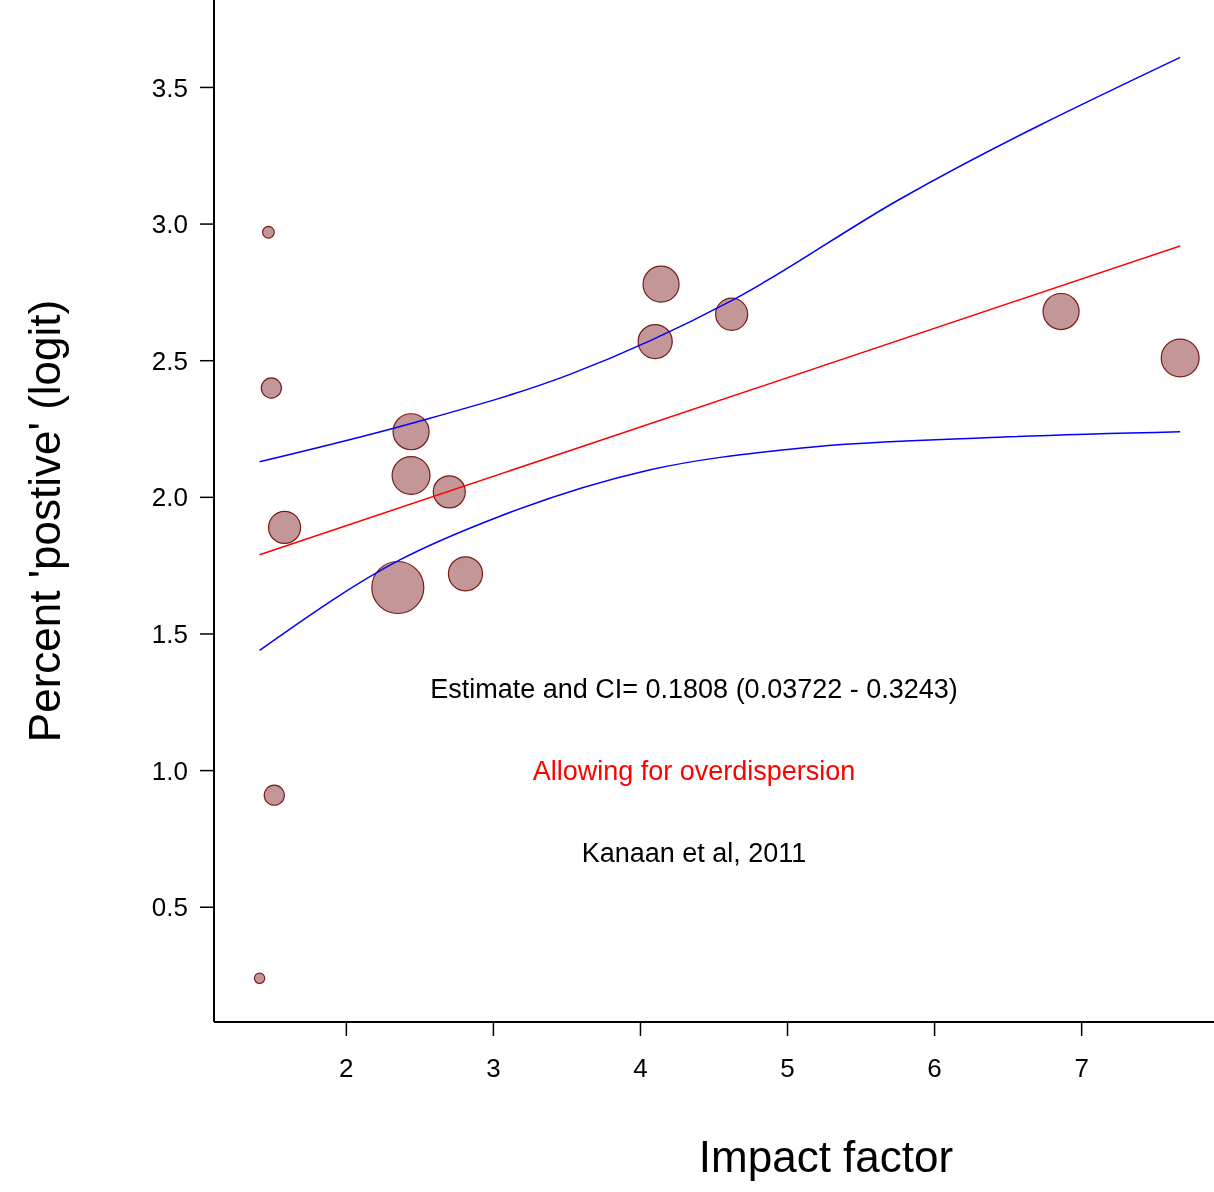  Describe the element at coordinates (719, 541) in the screenshot. I see `line-series` at that location.